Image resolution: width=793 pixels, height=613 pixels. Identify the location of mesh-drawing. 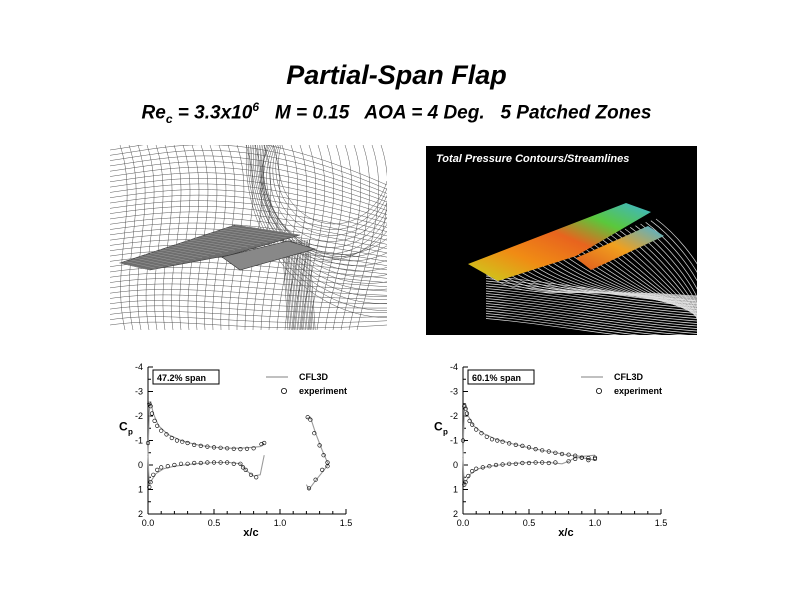
(248, 234).